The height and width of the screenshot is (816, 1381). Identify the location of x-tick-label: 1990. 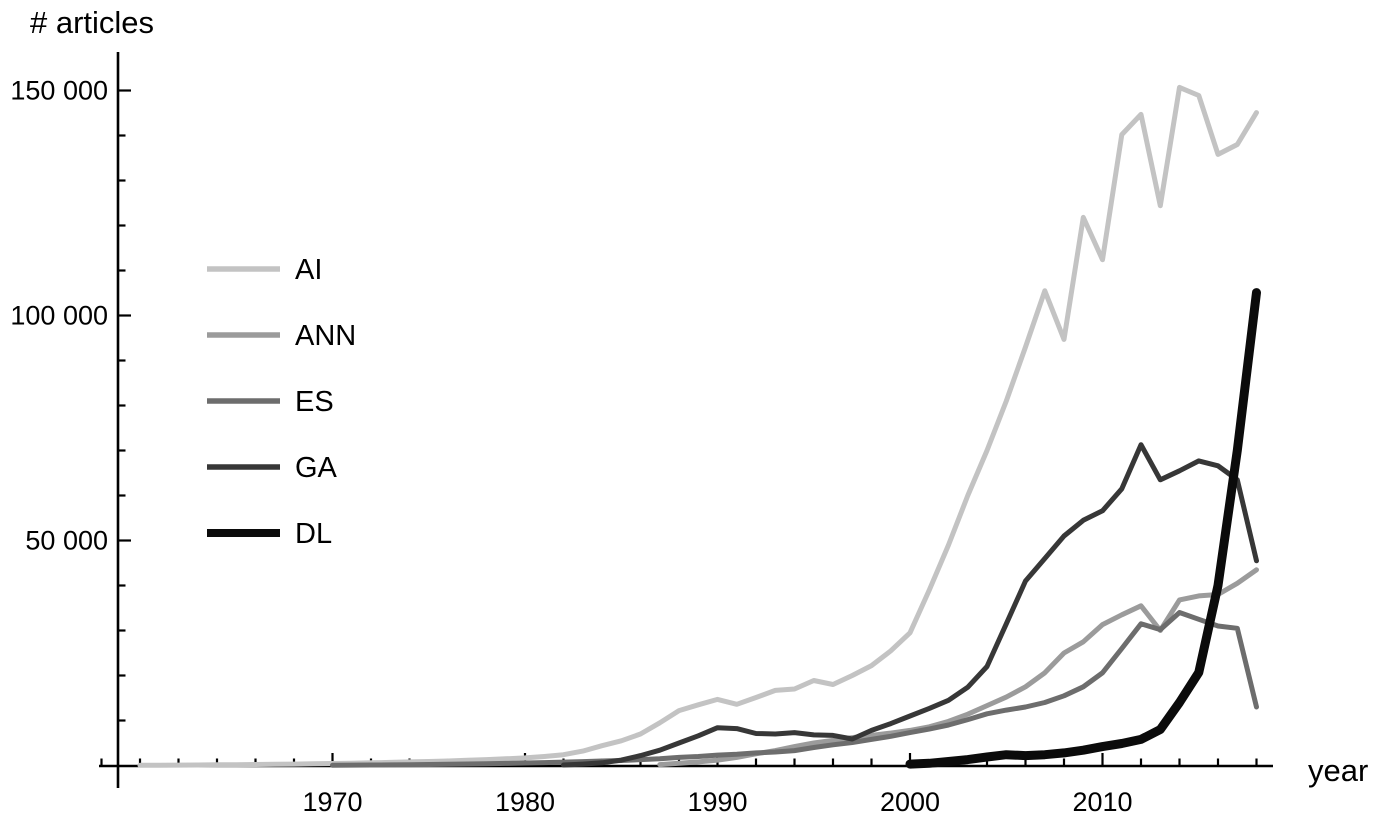
(717, 801).